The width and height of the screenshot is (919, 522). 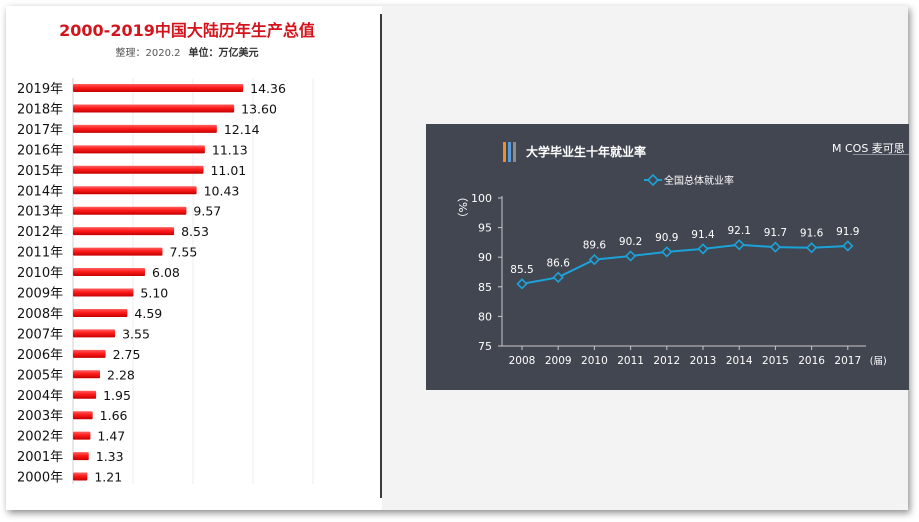 What do you see at coordinates (230, 149) in the screenshot?
I see `bar-value-label: 11.13` at bounding box center [230, 149].